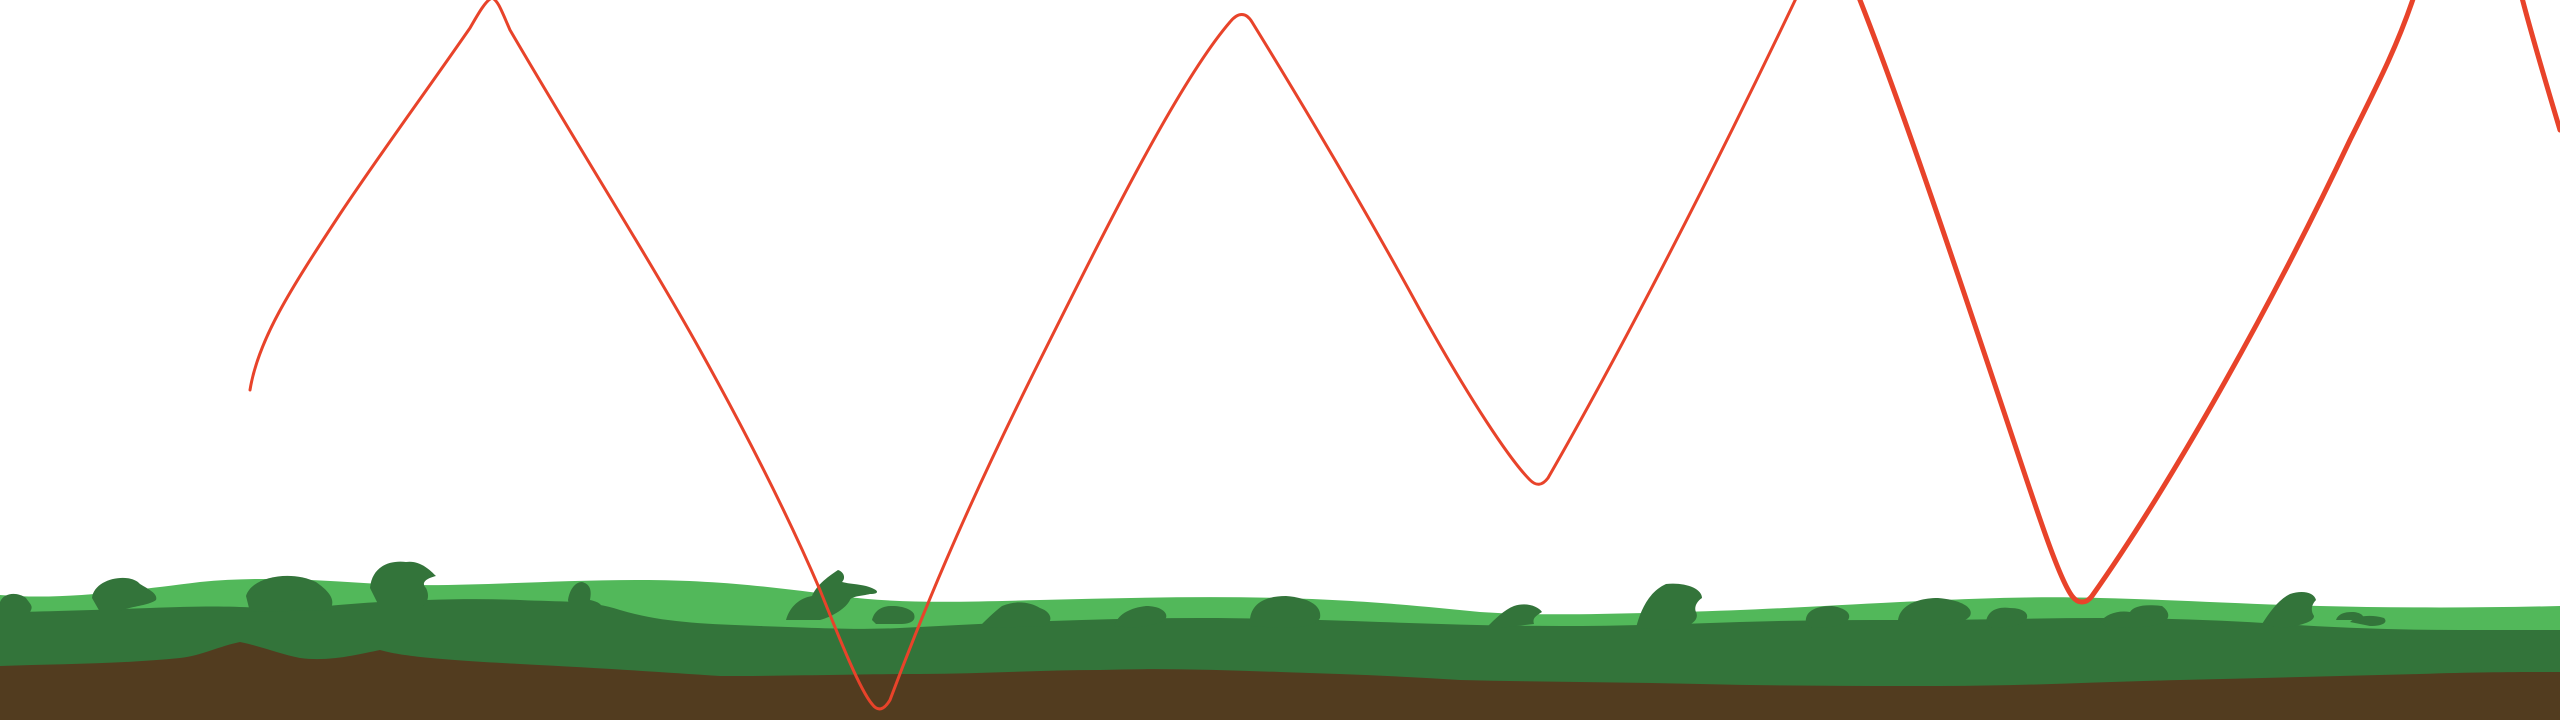 This screenshot has width=2560, height=720. What do you see at coordinates (2539, 66) in the screenshot?
I see `trajectory-trail-edge` at bounding box center [2539, 66].